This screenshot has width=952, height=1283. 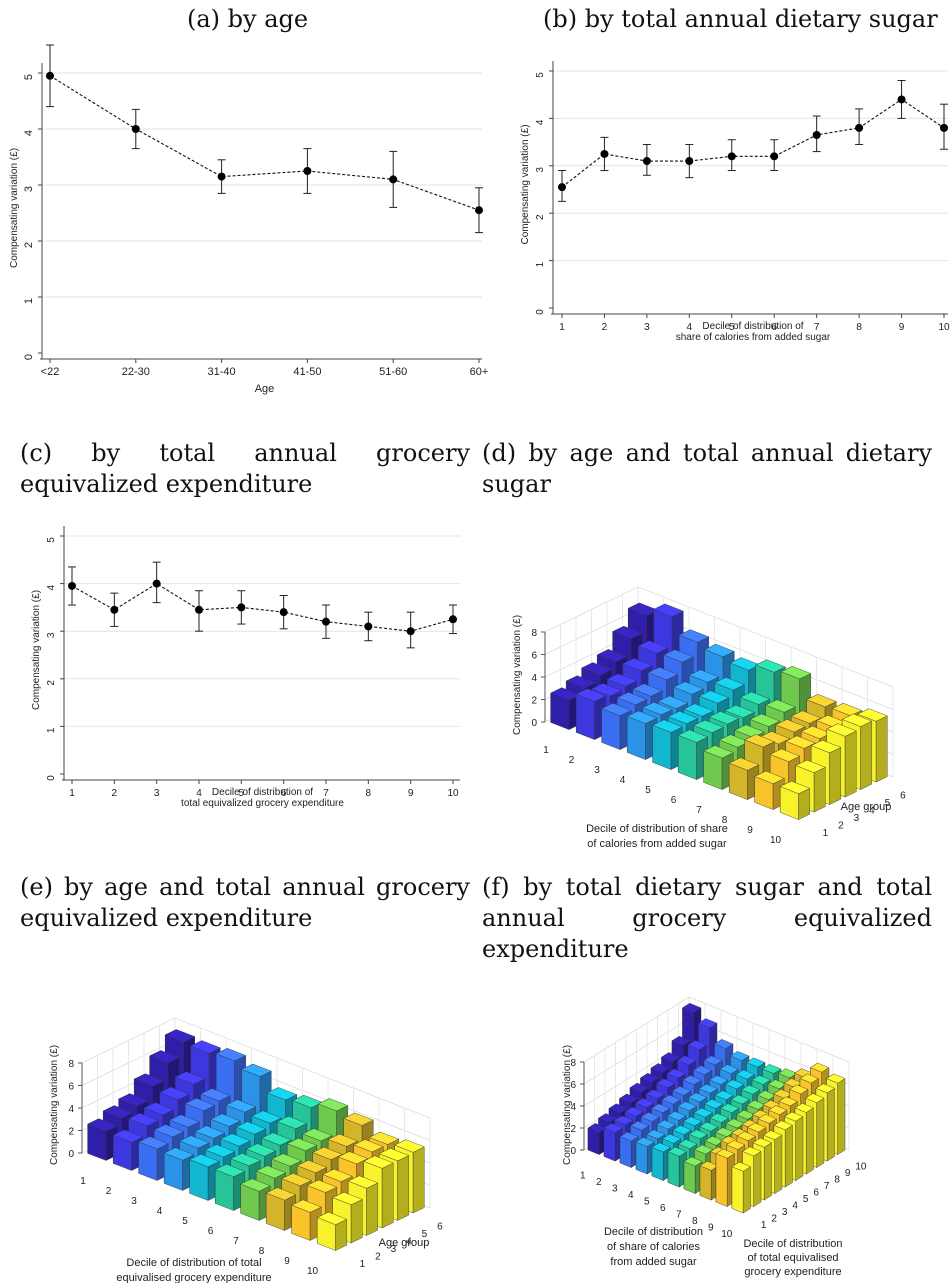 What do you see at coordinates (647, 1202) in the screenshot?
I see `x-tick-label: 5` at bounding box center [647, 1202].